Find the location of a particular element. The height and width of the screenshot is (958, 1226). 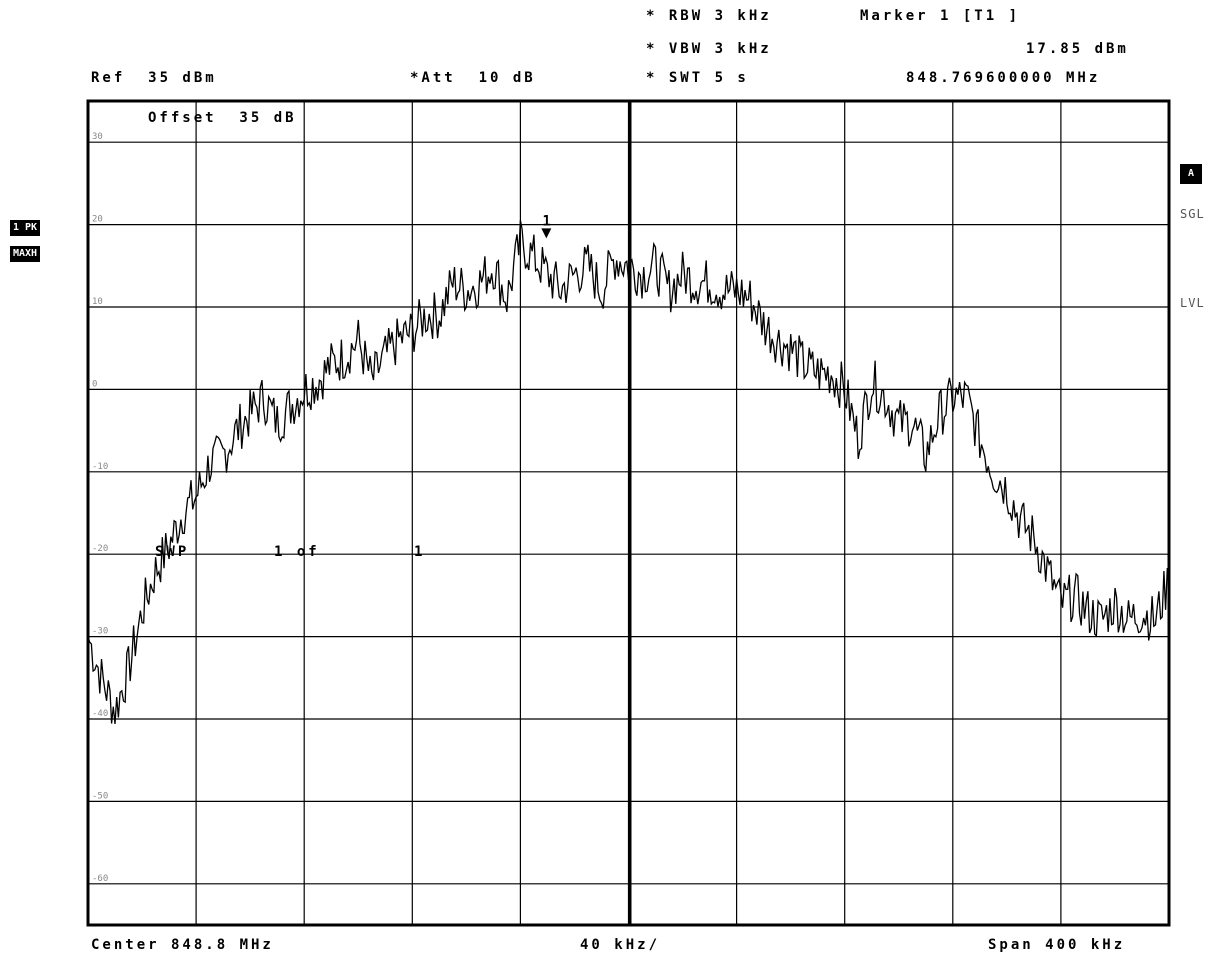

y-tick-labels: 30 20 10 0 -10 -20 -30 -40 -50 -60 is located at coordinates (100, 508).